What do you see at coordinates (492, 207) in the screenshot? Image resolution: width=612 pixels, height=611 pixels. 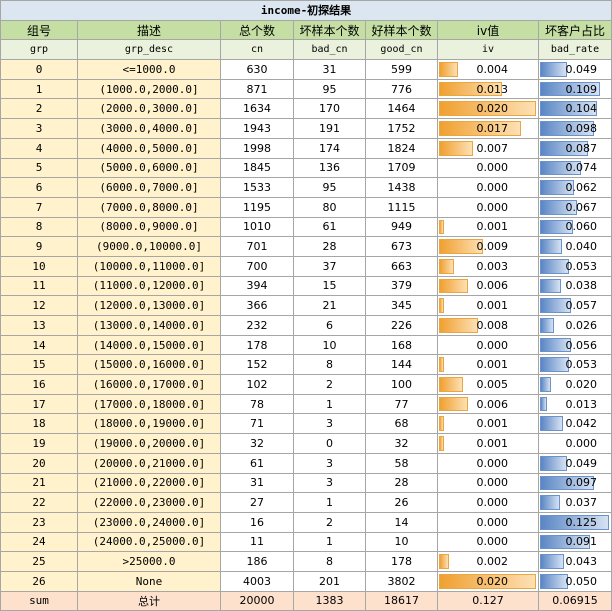 I see `iv-value: 0.000` at bounding box center [492, 207].